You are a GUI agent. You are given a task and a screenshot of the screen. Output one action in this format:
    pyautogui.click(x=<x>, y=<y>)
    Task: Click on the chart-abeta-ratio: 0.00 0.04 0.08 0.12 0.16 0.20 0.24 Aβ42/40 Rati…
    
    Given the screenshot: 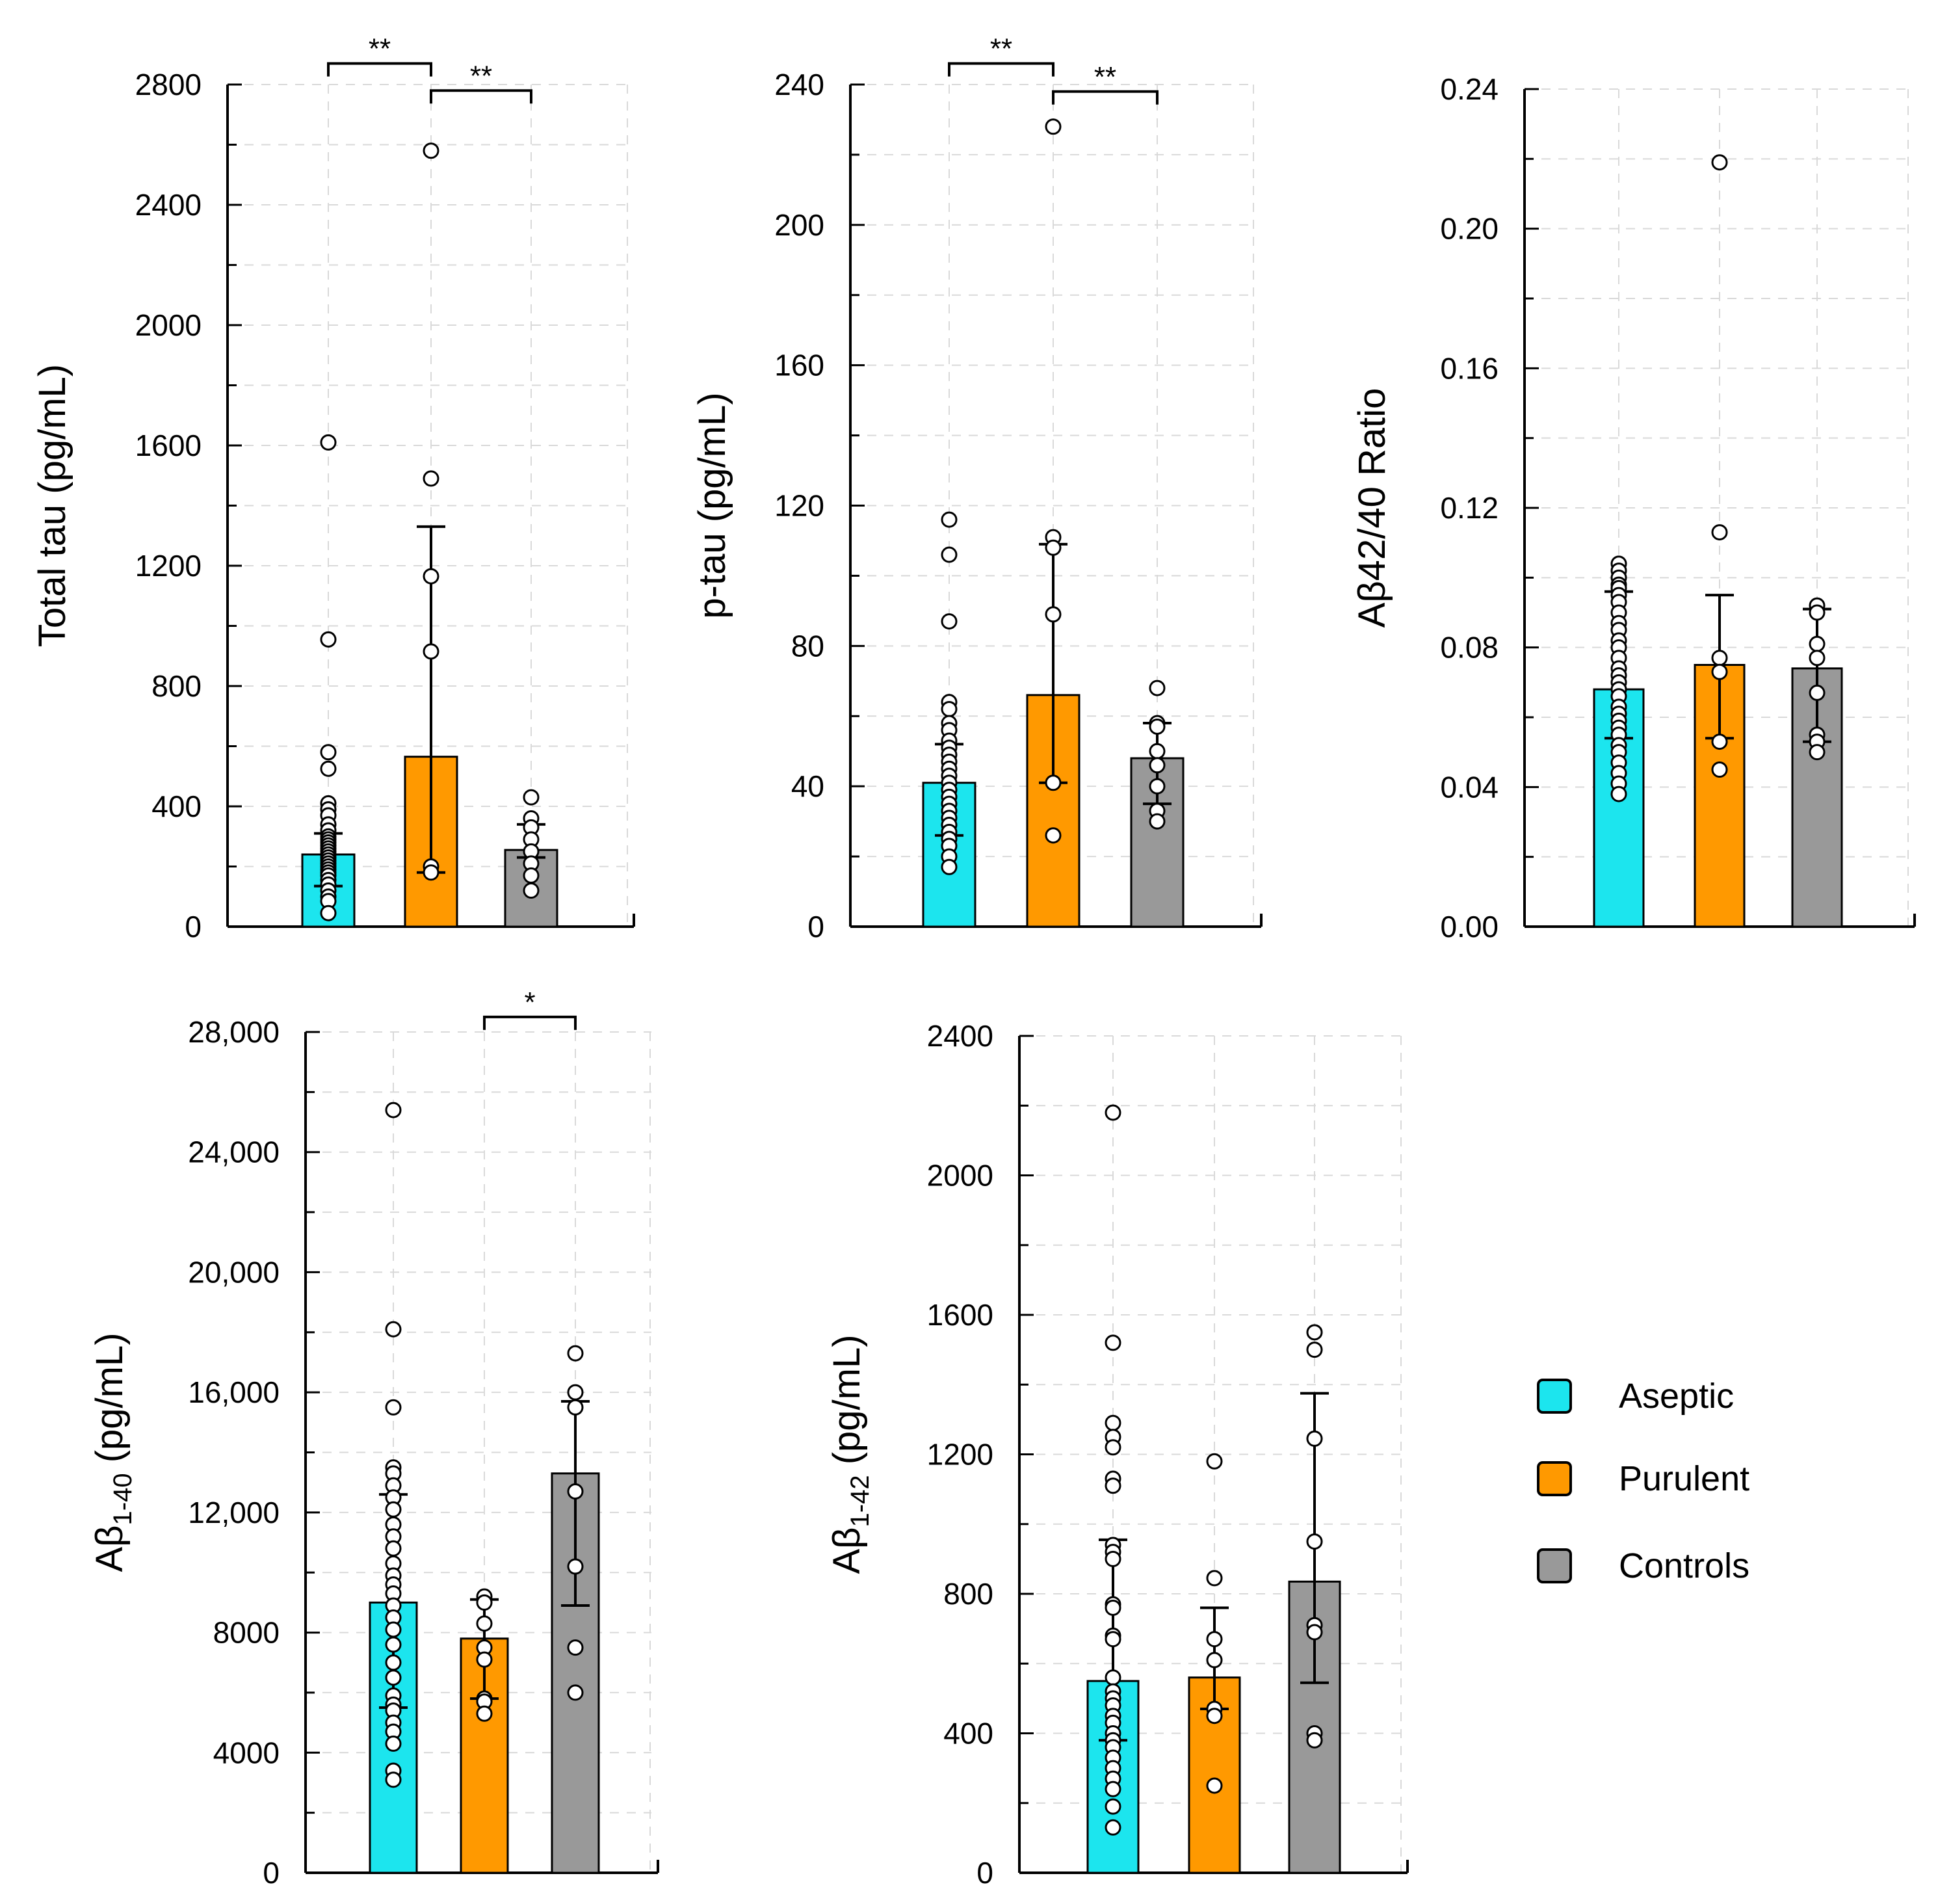 What is the action you would take?
    pyautogui.click(x=1633, y=508)
    